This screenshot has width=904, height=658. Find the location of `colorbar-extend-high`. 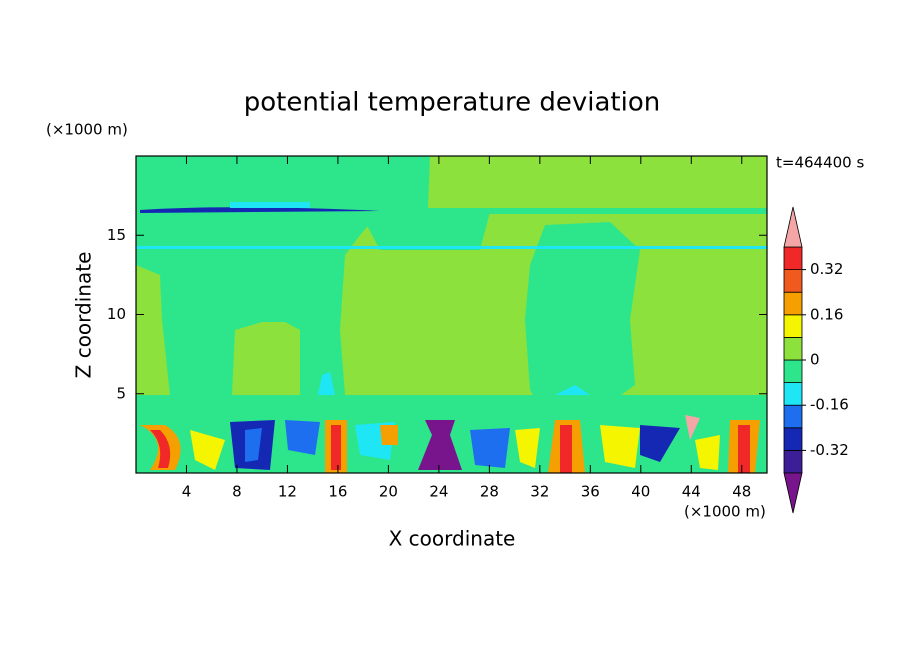

colorbar-extend-high is located at coordinates (793, 227).